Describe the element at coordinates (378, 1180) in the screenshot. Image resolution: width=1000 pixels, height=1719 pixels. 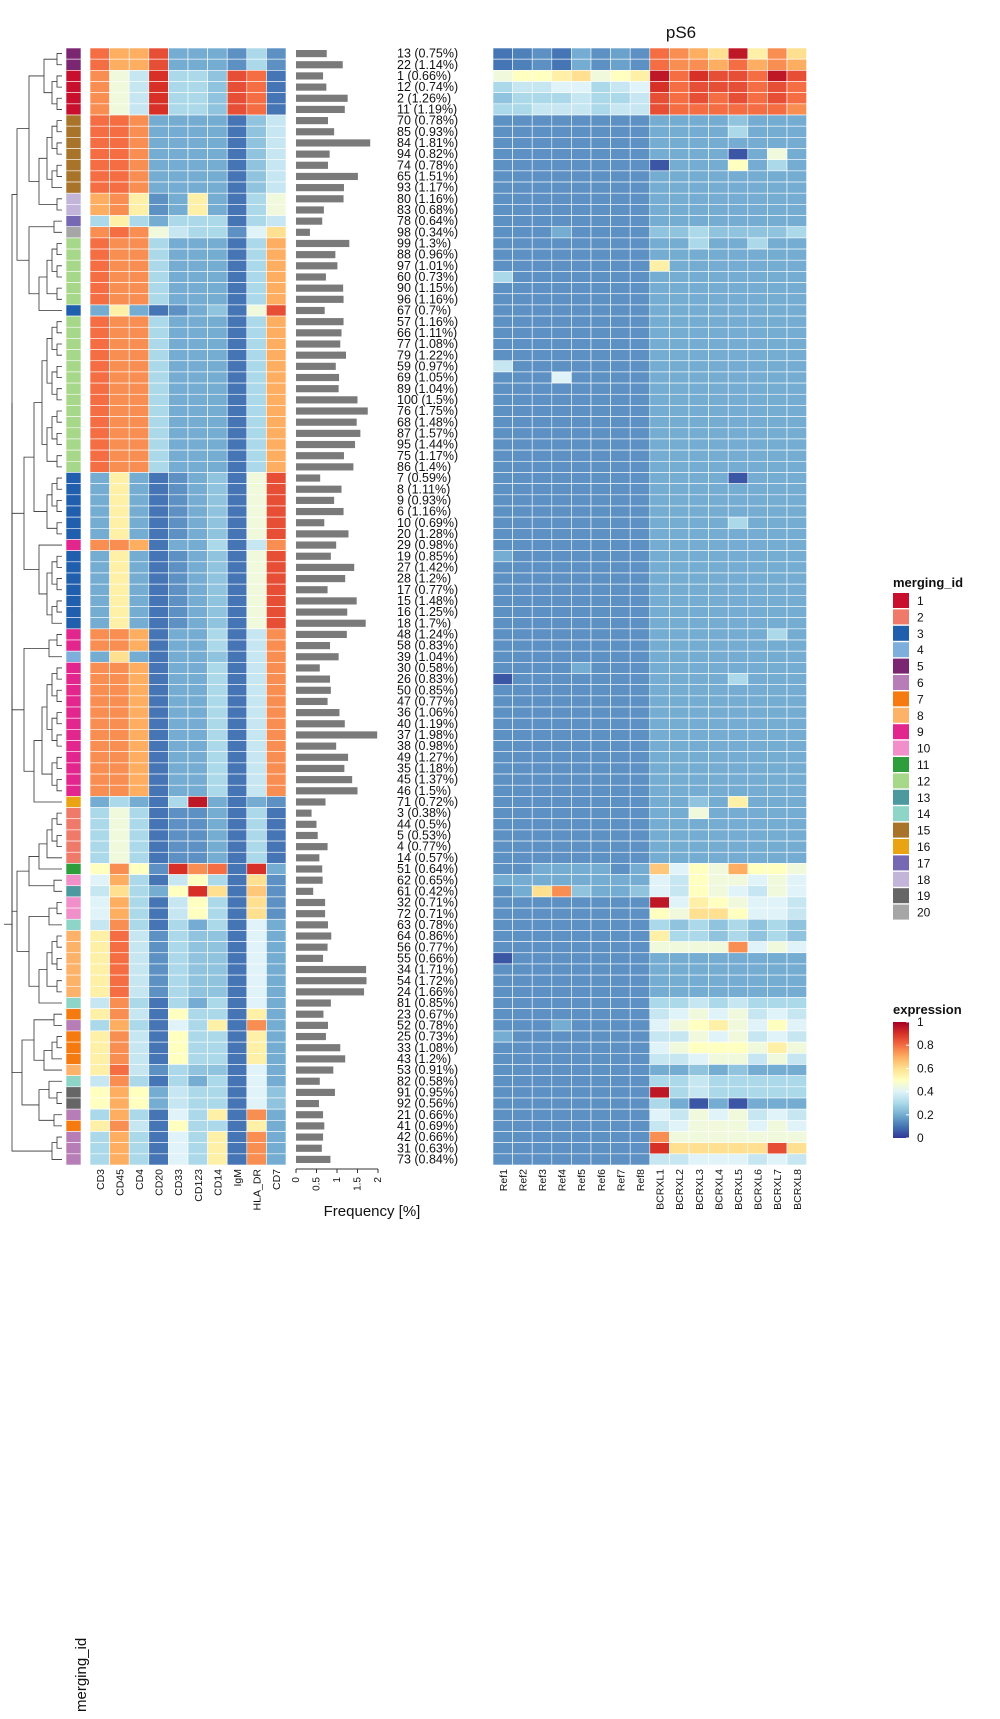
I see `frequency-tick-label: 2` at that location.